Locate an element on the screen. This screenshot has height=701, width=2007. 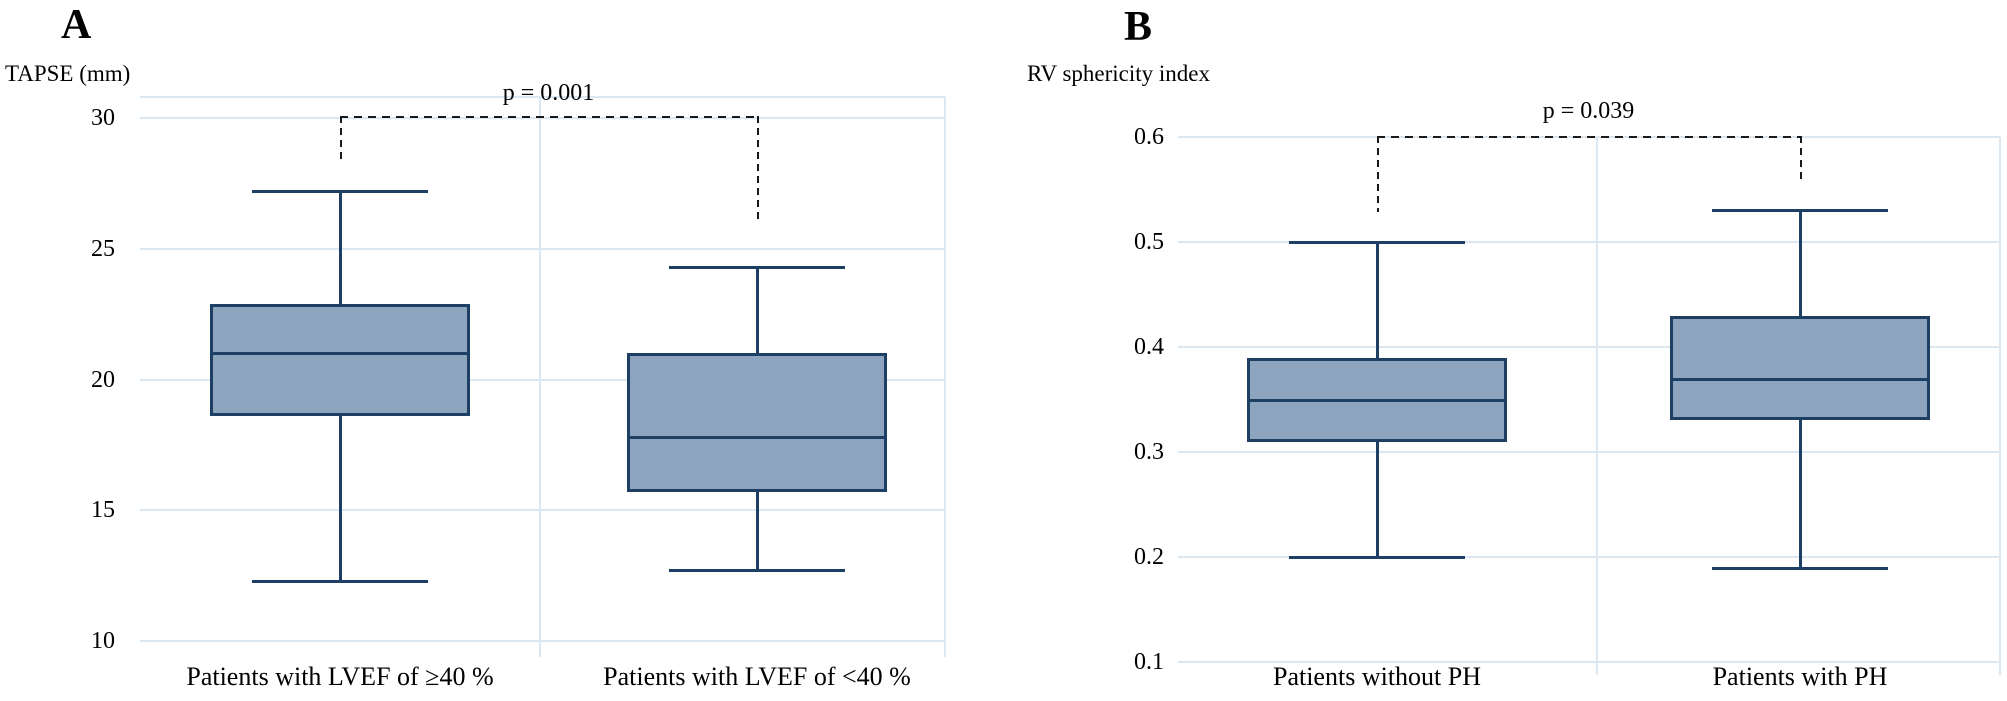
y-tick-label: 0.2 is located at coordinates (1149, 557).